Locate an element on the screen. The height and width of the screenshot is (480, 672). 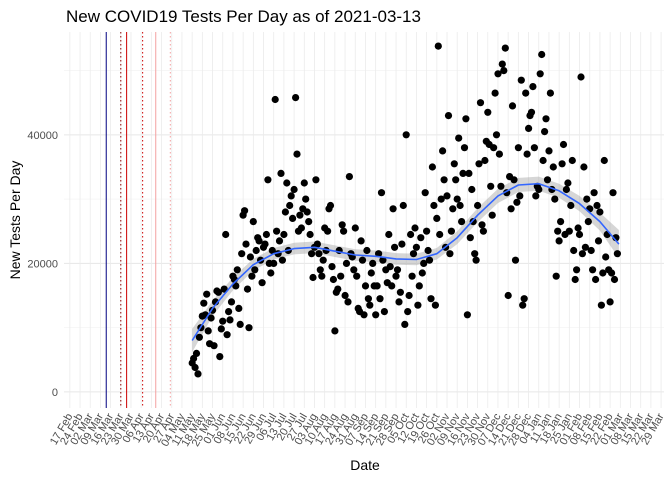
y-tick-label: 20000 is located at coordinates (42, 264).